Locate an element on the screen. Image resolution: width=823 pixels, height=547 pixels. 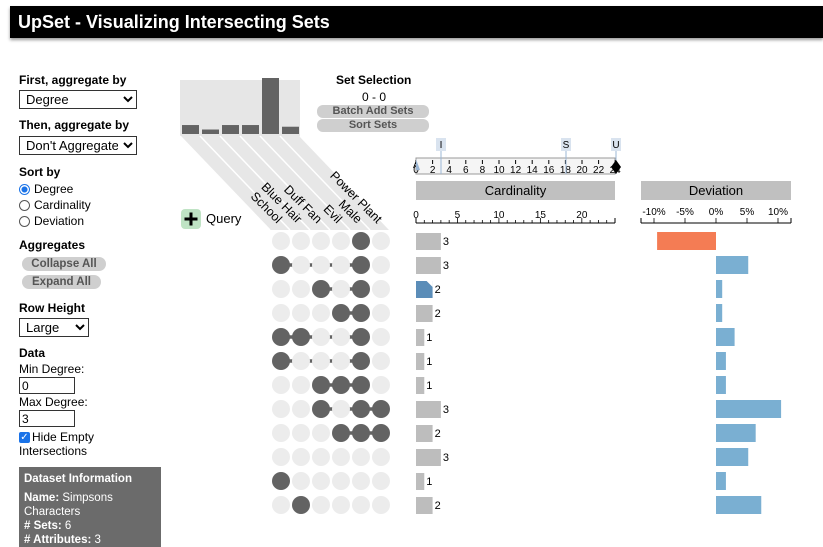
min-degree-input is located at coordinates (47, 385).